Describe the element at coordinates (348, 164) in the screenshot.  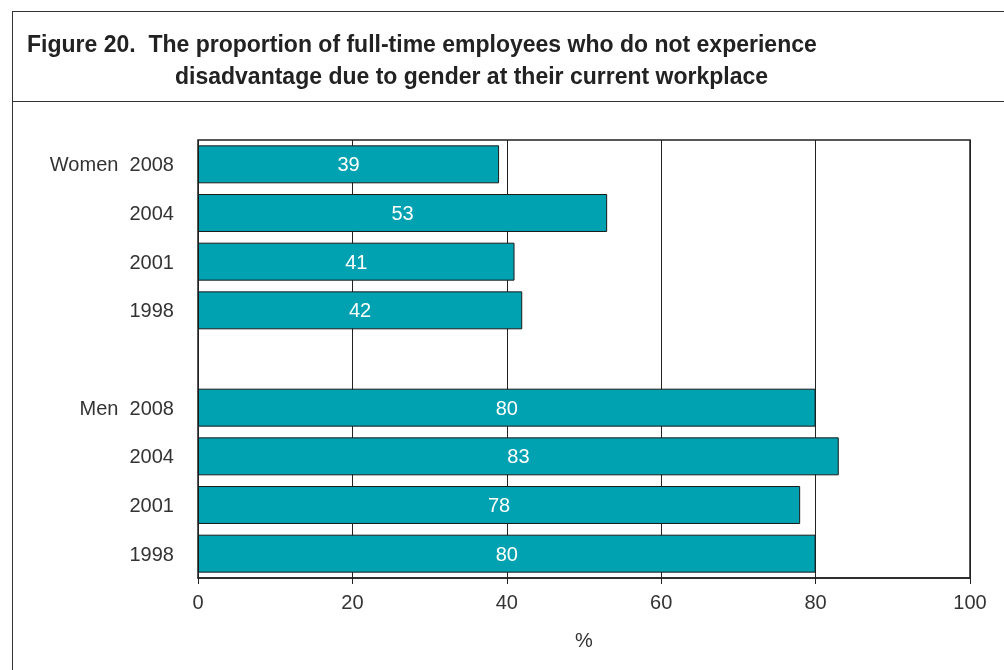
I see `data-label: 39` at that location.